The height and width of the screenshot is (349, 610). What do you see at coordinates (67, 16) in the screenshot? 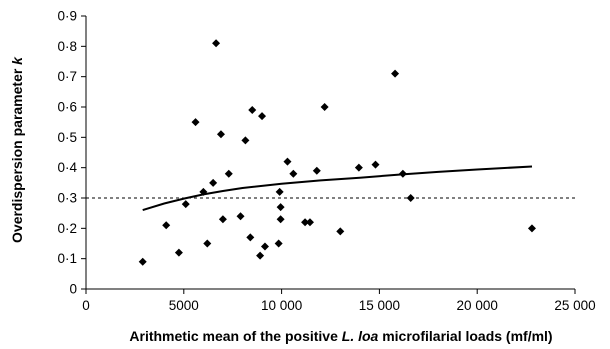
I see `y-tick-label: 0·9` at bounding box center [67, 16].